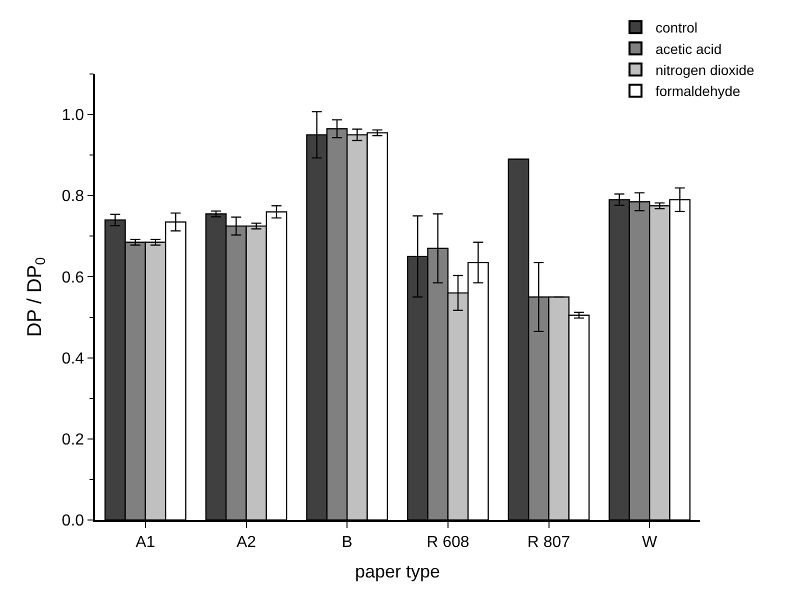 The image size is (792, 600). I want to click on x-tick-label: R 608, so click(448, 542).